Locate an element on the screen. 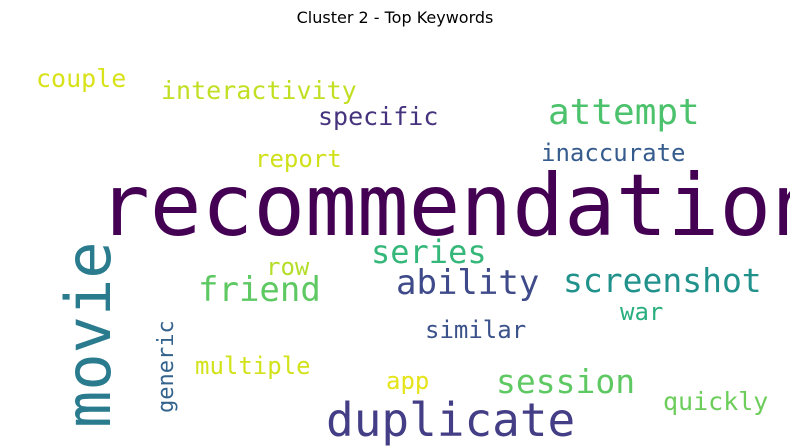 The width and height of the screenshot is (790, 447). word-war: war is located at coordinates (642, 312).